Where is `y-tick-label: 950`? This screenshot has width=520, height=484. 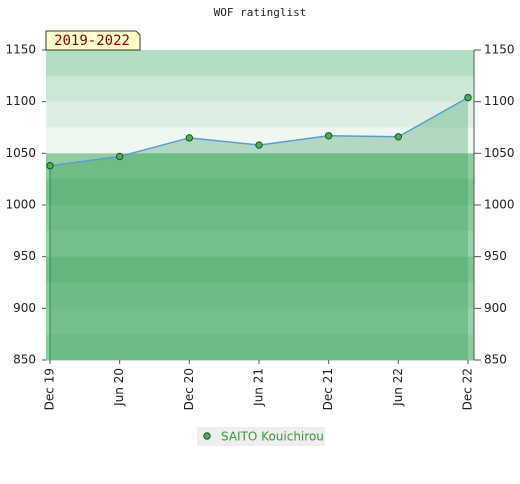
y-tick-label: 950 is located at coordinates (24, 256).